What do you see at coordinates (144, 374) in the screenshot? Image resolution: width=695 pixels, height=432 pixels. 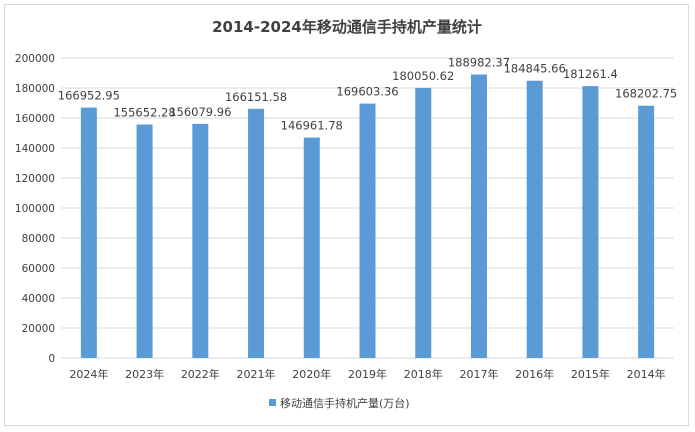 I see `x-tick-label: 2023年` at bounding box center [144, 374].